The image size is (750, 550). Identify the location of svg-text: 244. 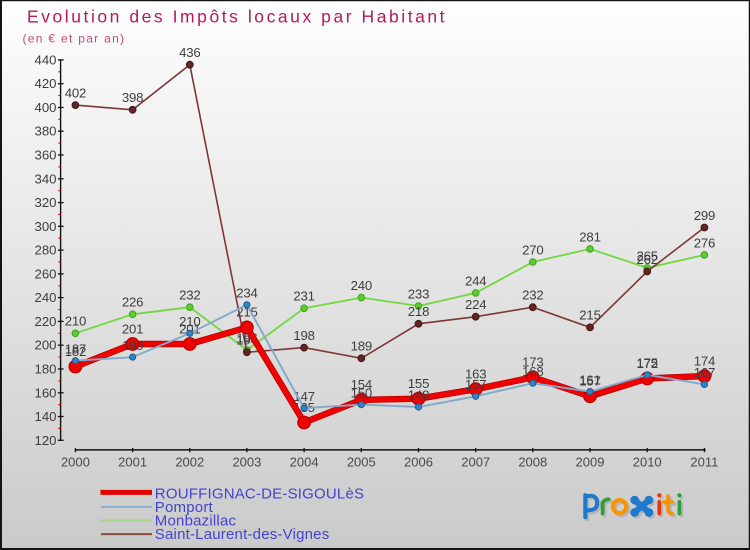
(475, 280).